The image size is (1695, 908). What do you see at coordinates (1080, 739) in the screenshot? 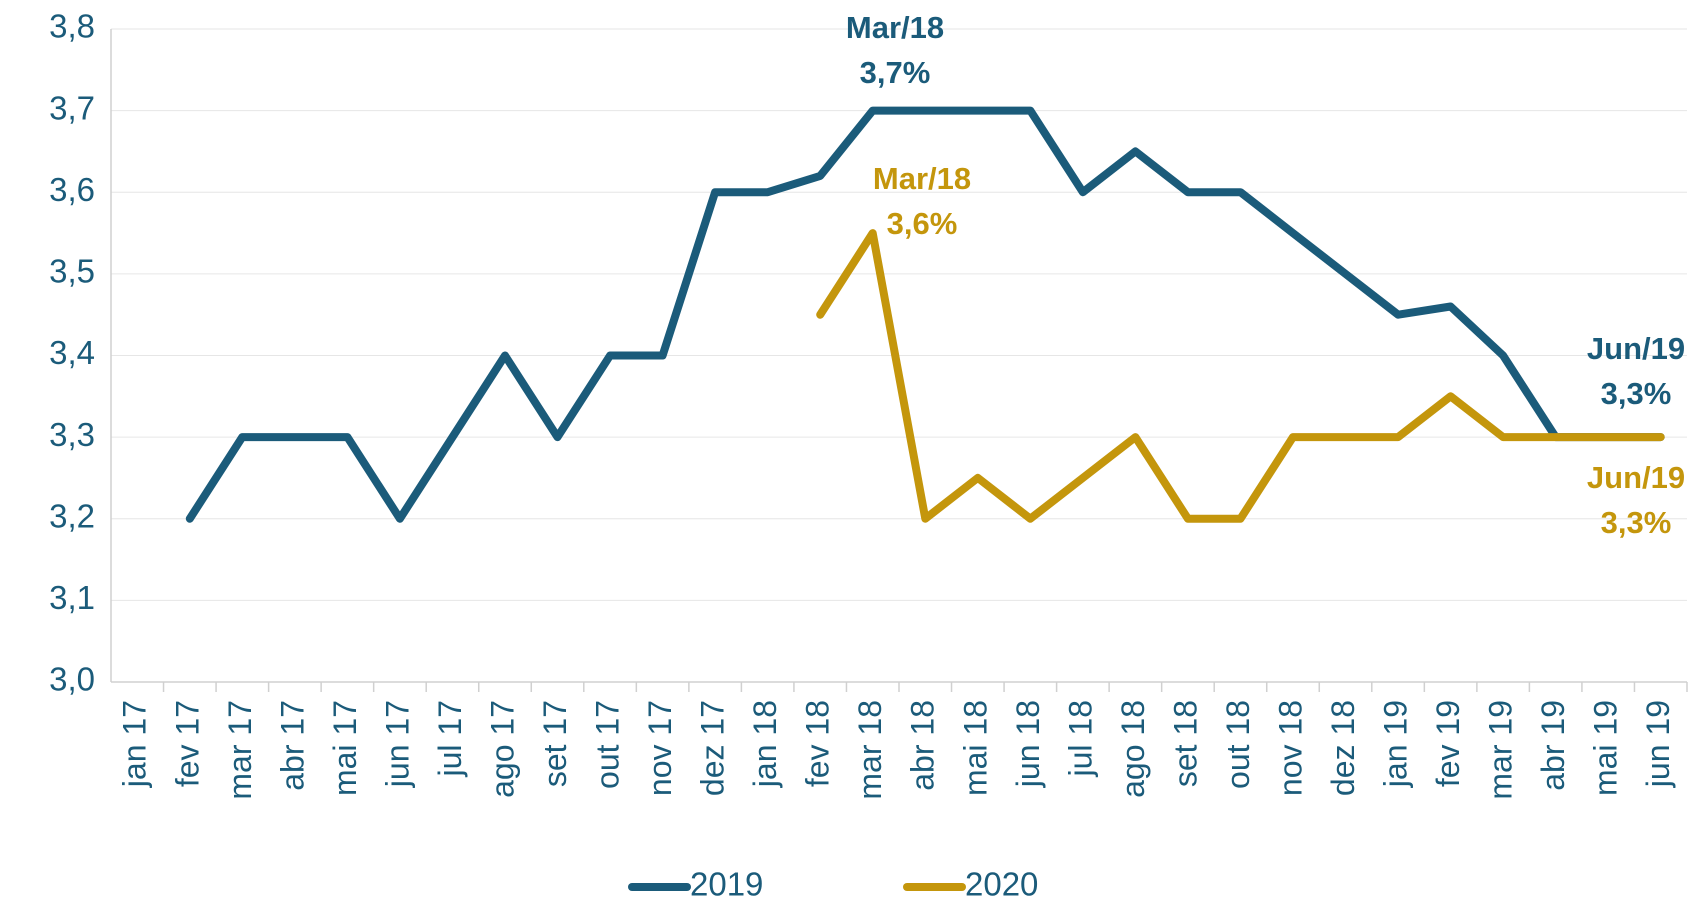
I see `x-tick-label: jul 18` at bounding box center [1080, 739].